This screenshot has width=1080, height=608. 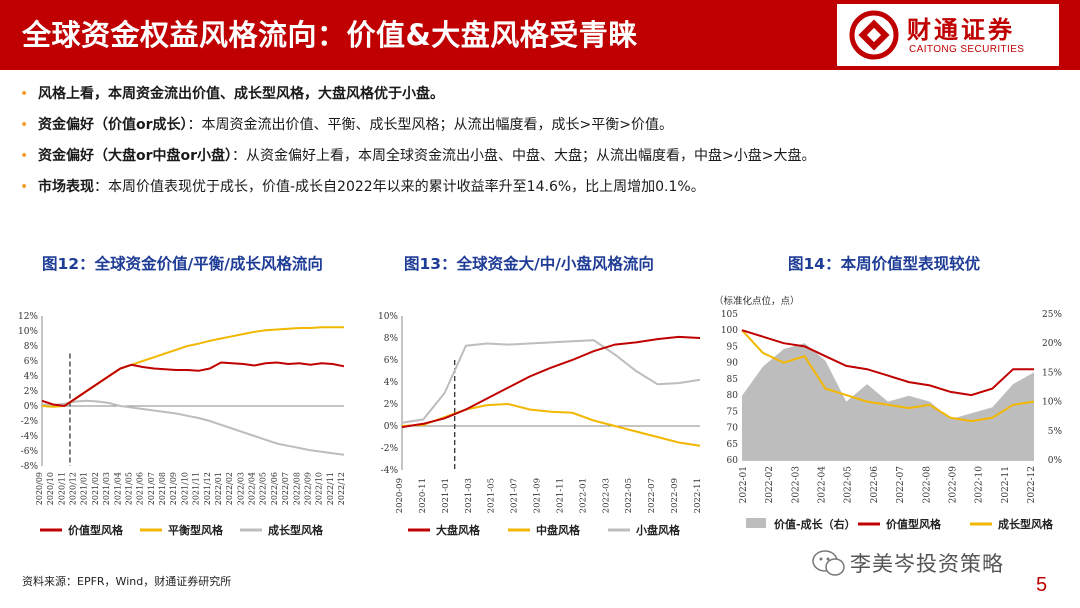 What do you see at coordinates (30, 422) in the screenshot?
I see `y-tick-label: -2%` at bounding box center [30, 422].